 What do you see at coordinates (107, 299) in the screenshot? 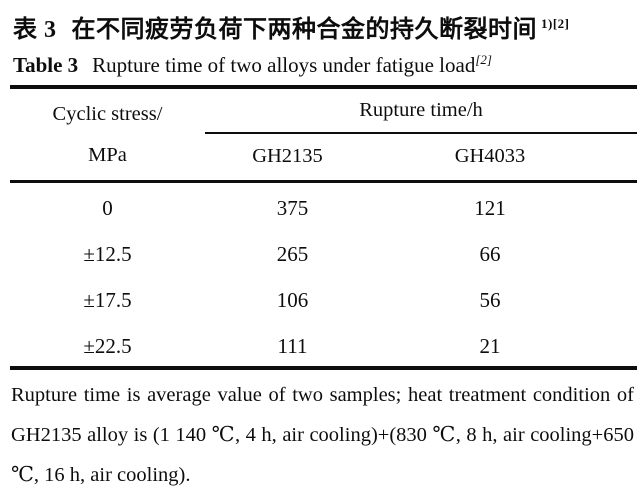
I see `cell-stress: ±17.5` at bounding box center [107, 299].